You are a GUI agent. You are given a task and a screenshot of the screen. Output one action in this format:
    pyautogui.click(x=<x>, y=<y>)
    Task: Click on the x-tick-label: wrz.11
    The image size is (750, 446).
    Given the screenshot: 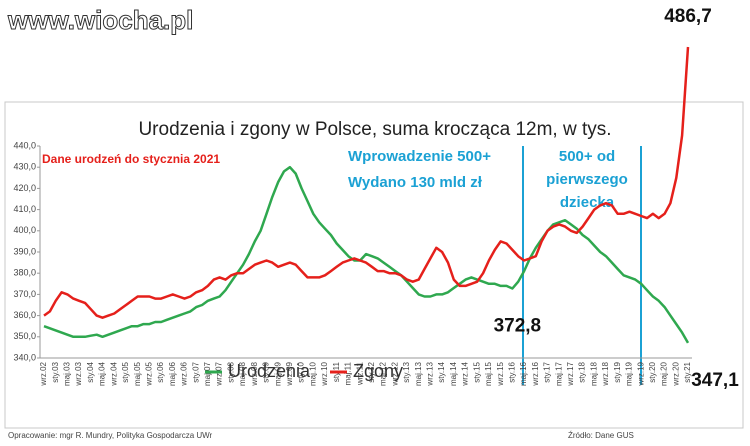 What is the action you would take?
    pyautogui.click(x=359, y=373)
    